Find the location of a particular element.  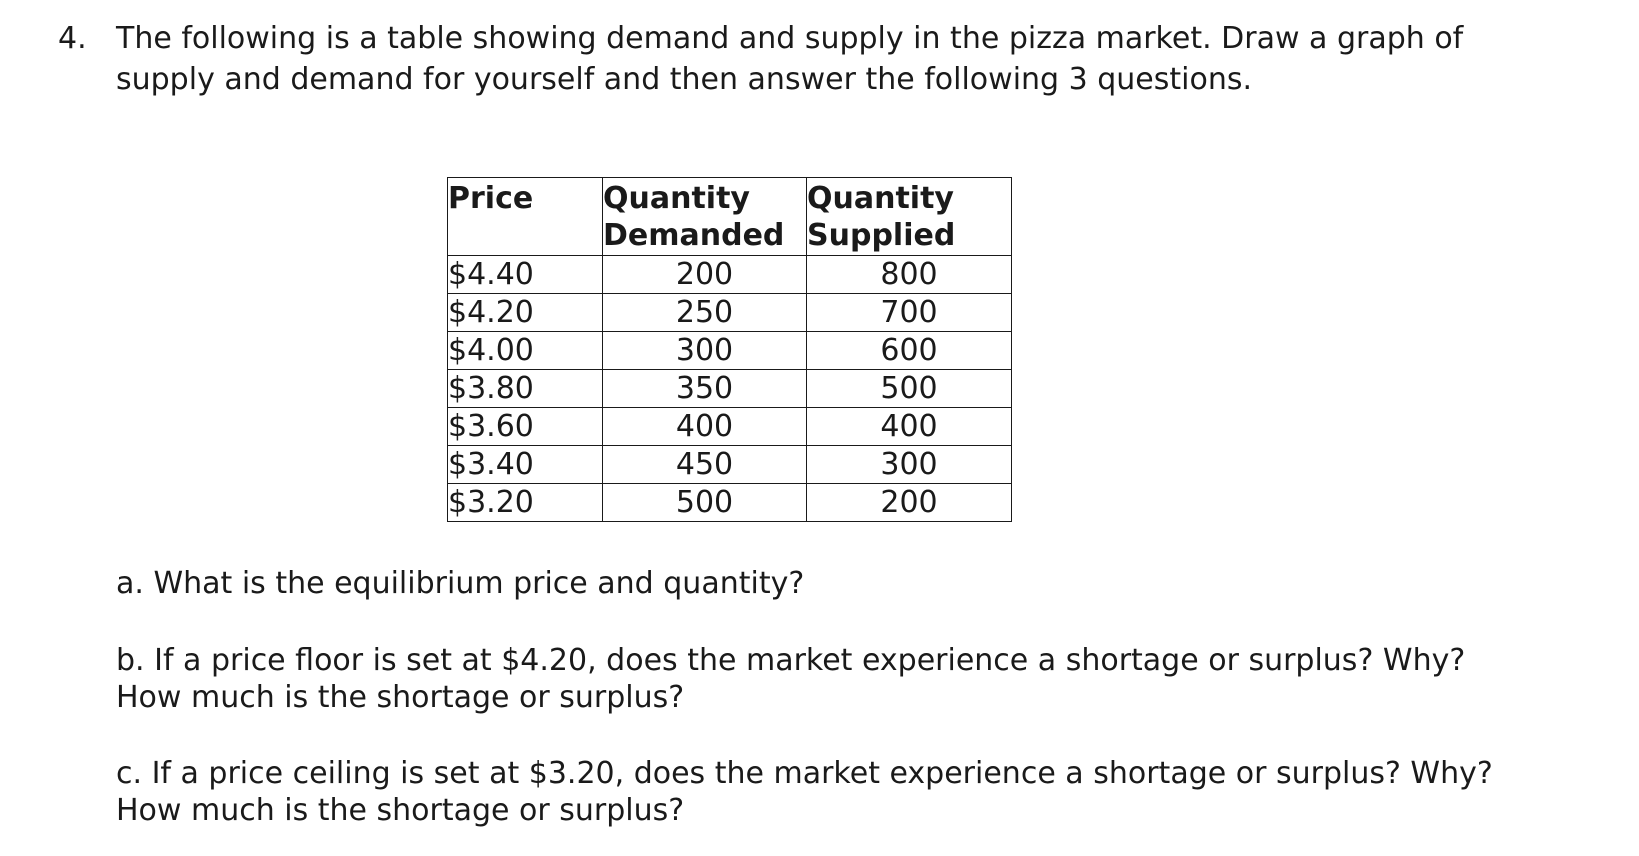

quantity-demanded-cell: 500 is located at coordinates (704, 502).